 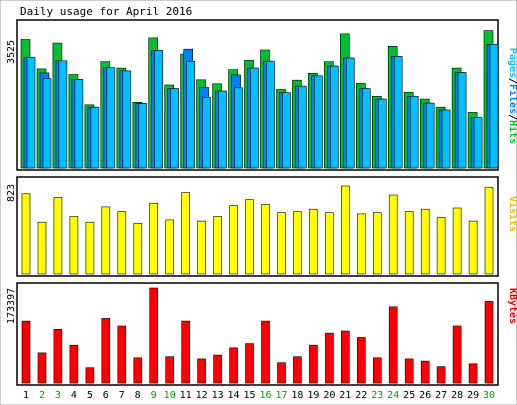 I want to click on day-label-13: 13, so click(x=218, y=395).